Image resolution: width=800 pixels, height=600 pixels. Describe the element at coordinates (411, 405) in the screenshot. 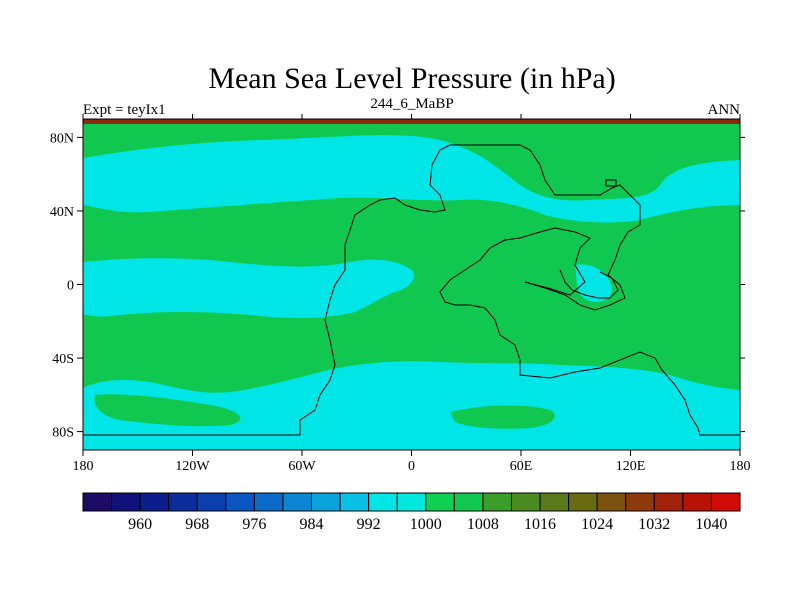

I see `south-cyan-region` at that location.